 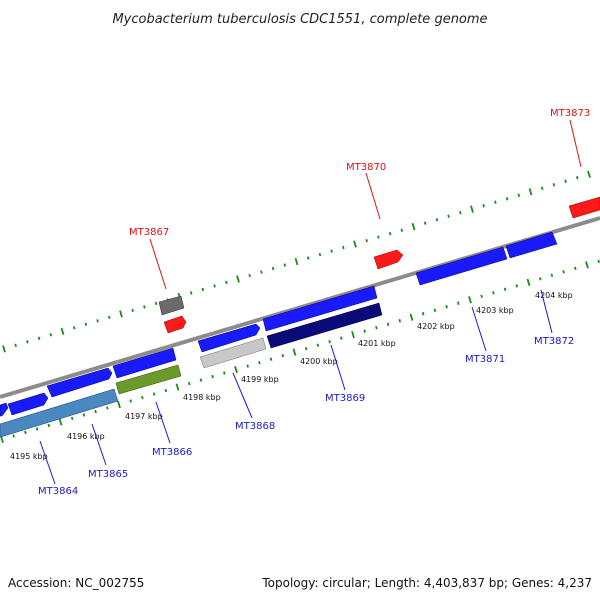 What do you see at coordinates (345, 398) in the screenshot?
I see `gene-label: MT3869` at bounding box center [345, 398].